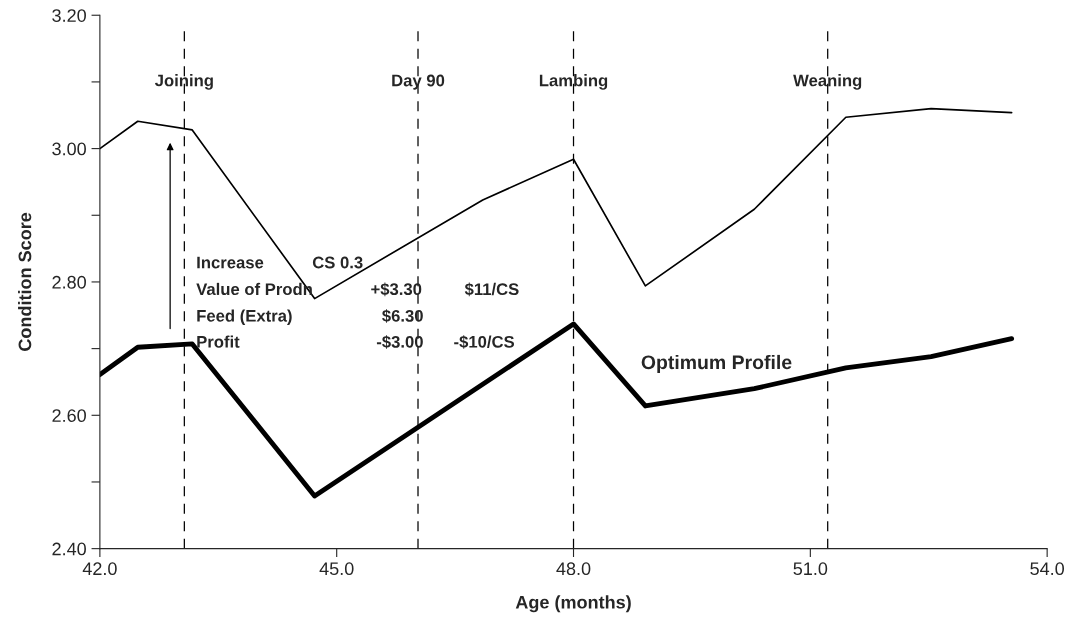 The height and width of the screenshot is (635, 1074). What do you see at coordinates (183, 82) in the screenshot?
I see `ref-line-label: Joining` at bounding box center [183, 82].